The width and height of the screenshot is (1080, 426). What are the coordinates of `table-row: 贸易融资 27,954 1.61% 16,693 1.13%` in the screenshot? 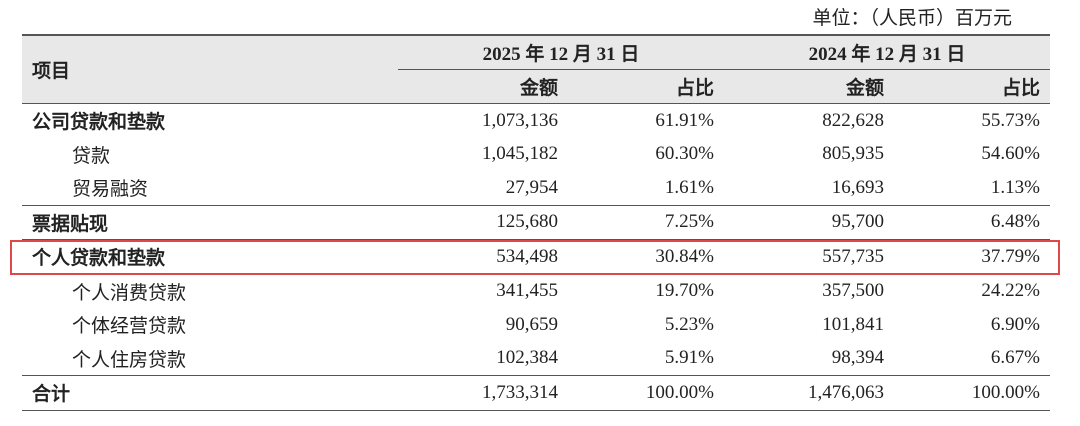 It's located at (536, 188).